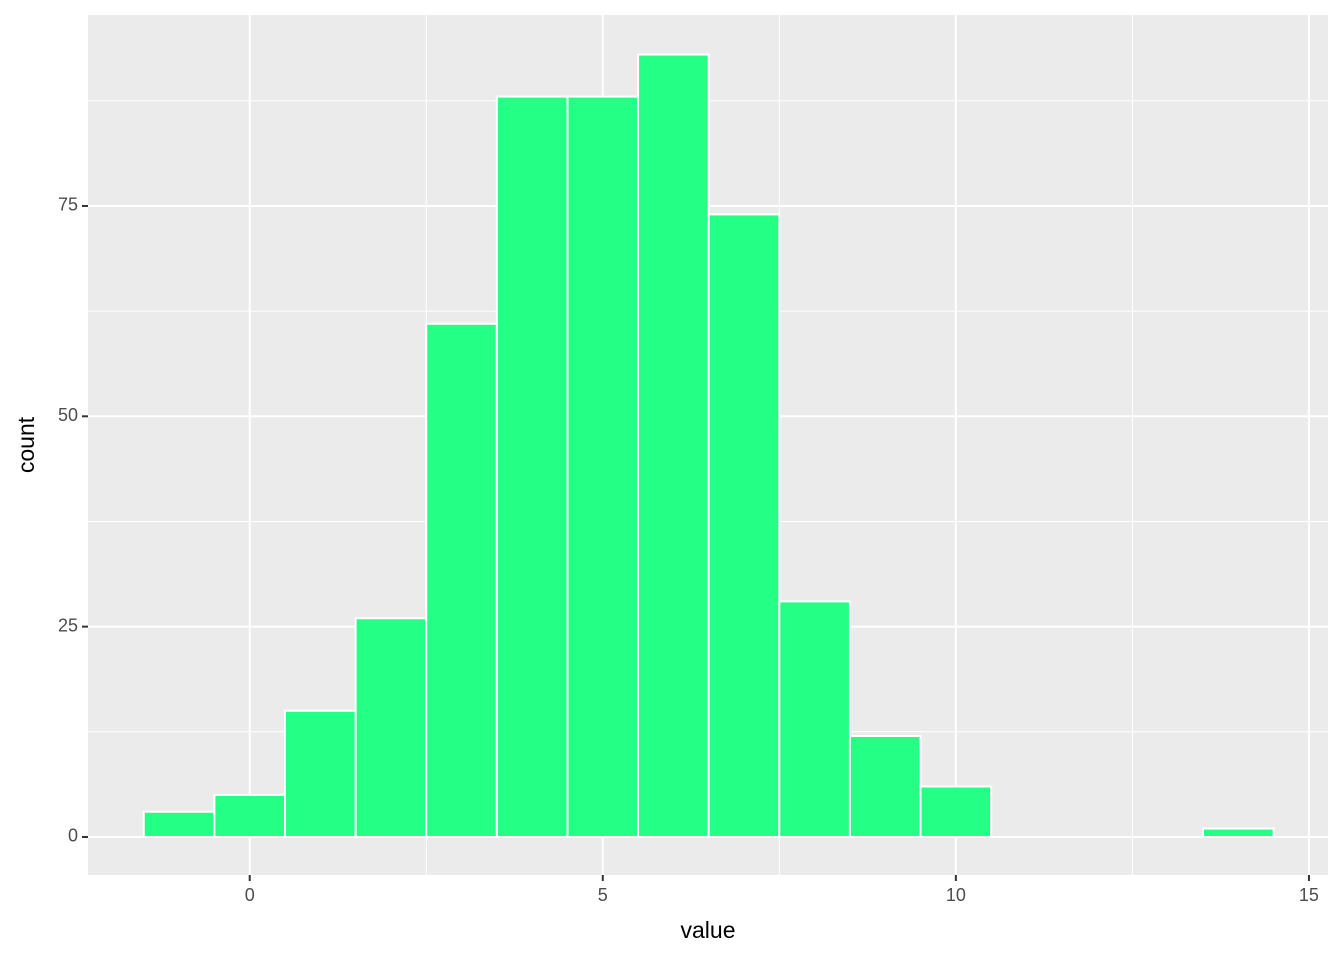 Image resolution: width=1344 pixels, height=960 pixels. I want to click on y-tick-label: 75, so click(68, 205).